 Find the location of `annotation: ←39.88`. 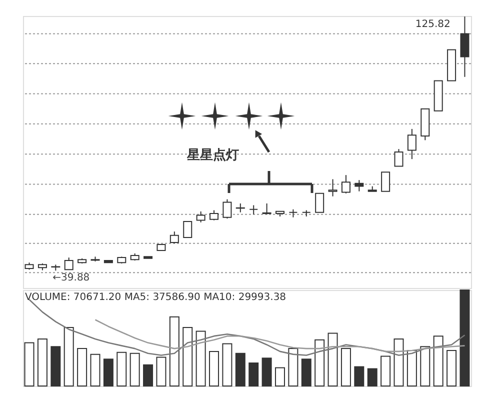

annotation: ←39.88 is located at coordinates (71, 278).